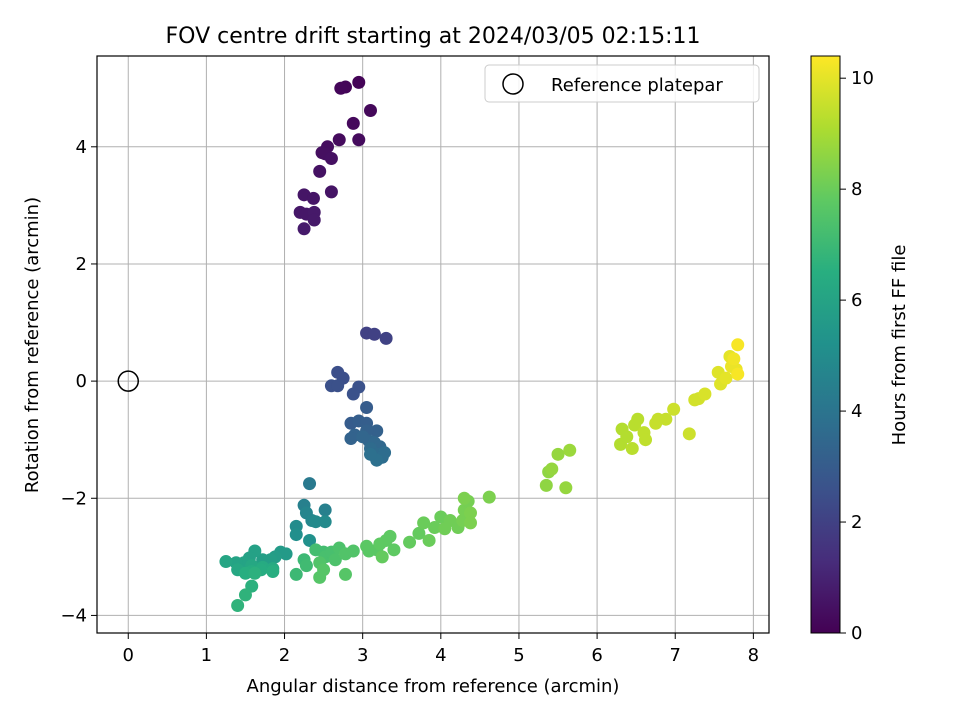  I want to click on y-tick-label: 4, so click(81, 147).